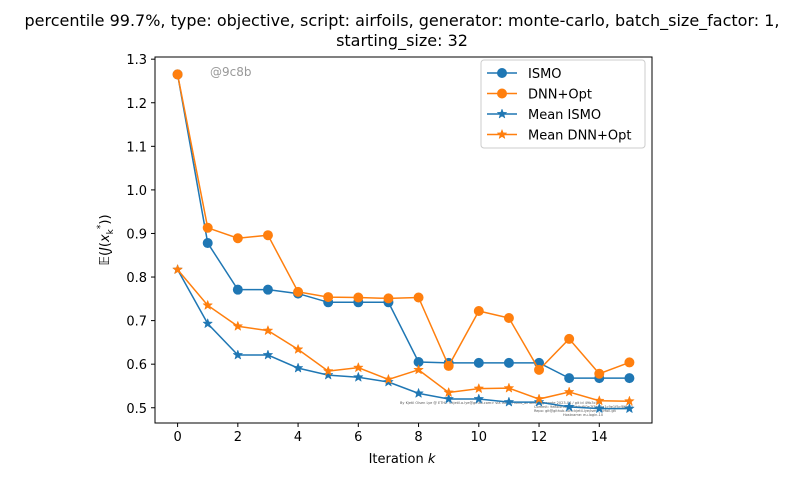  I want to click on y-axis-ticks: 0.5 0.6 0.7 0.8 0.9 1.0 1.1 1.2 1.3, so click(140, 235).